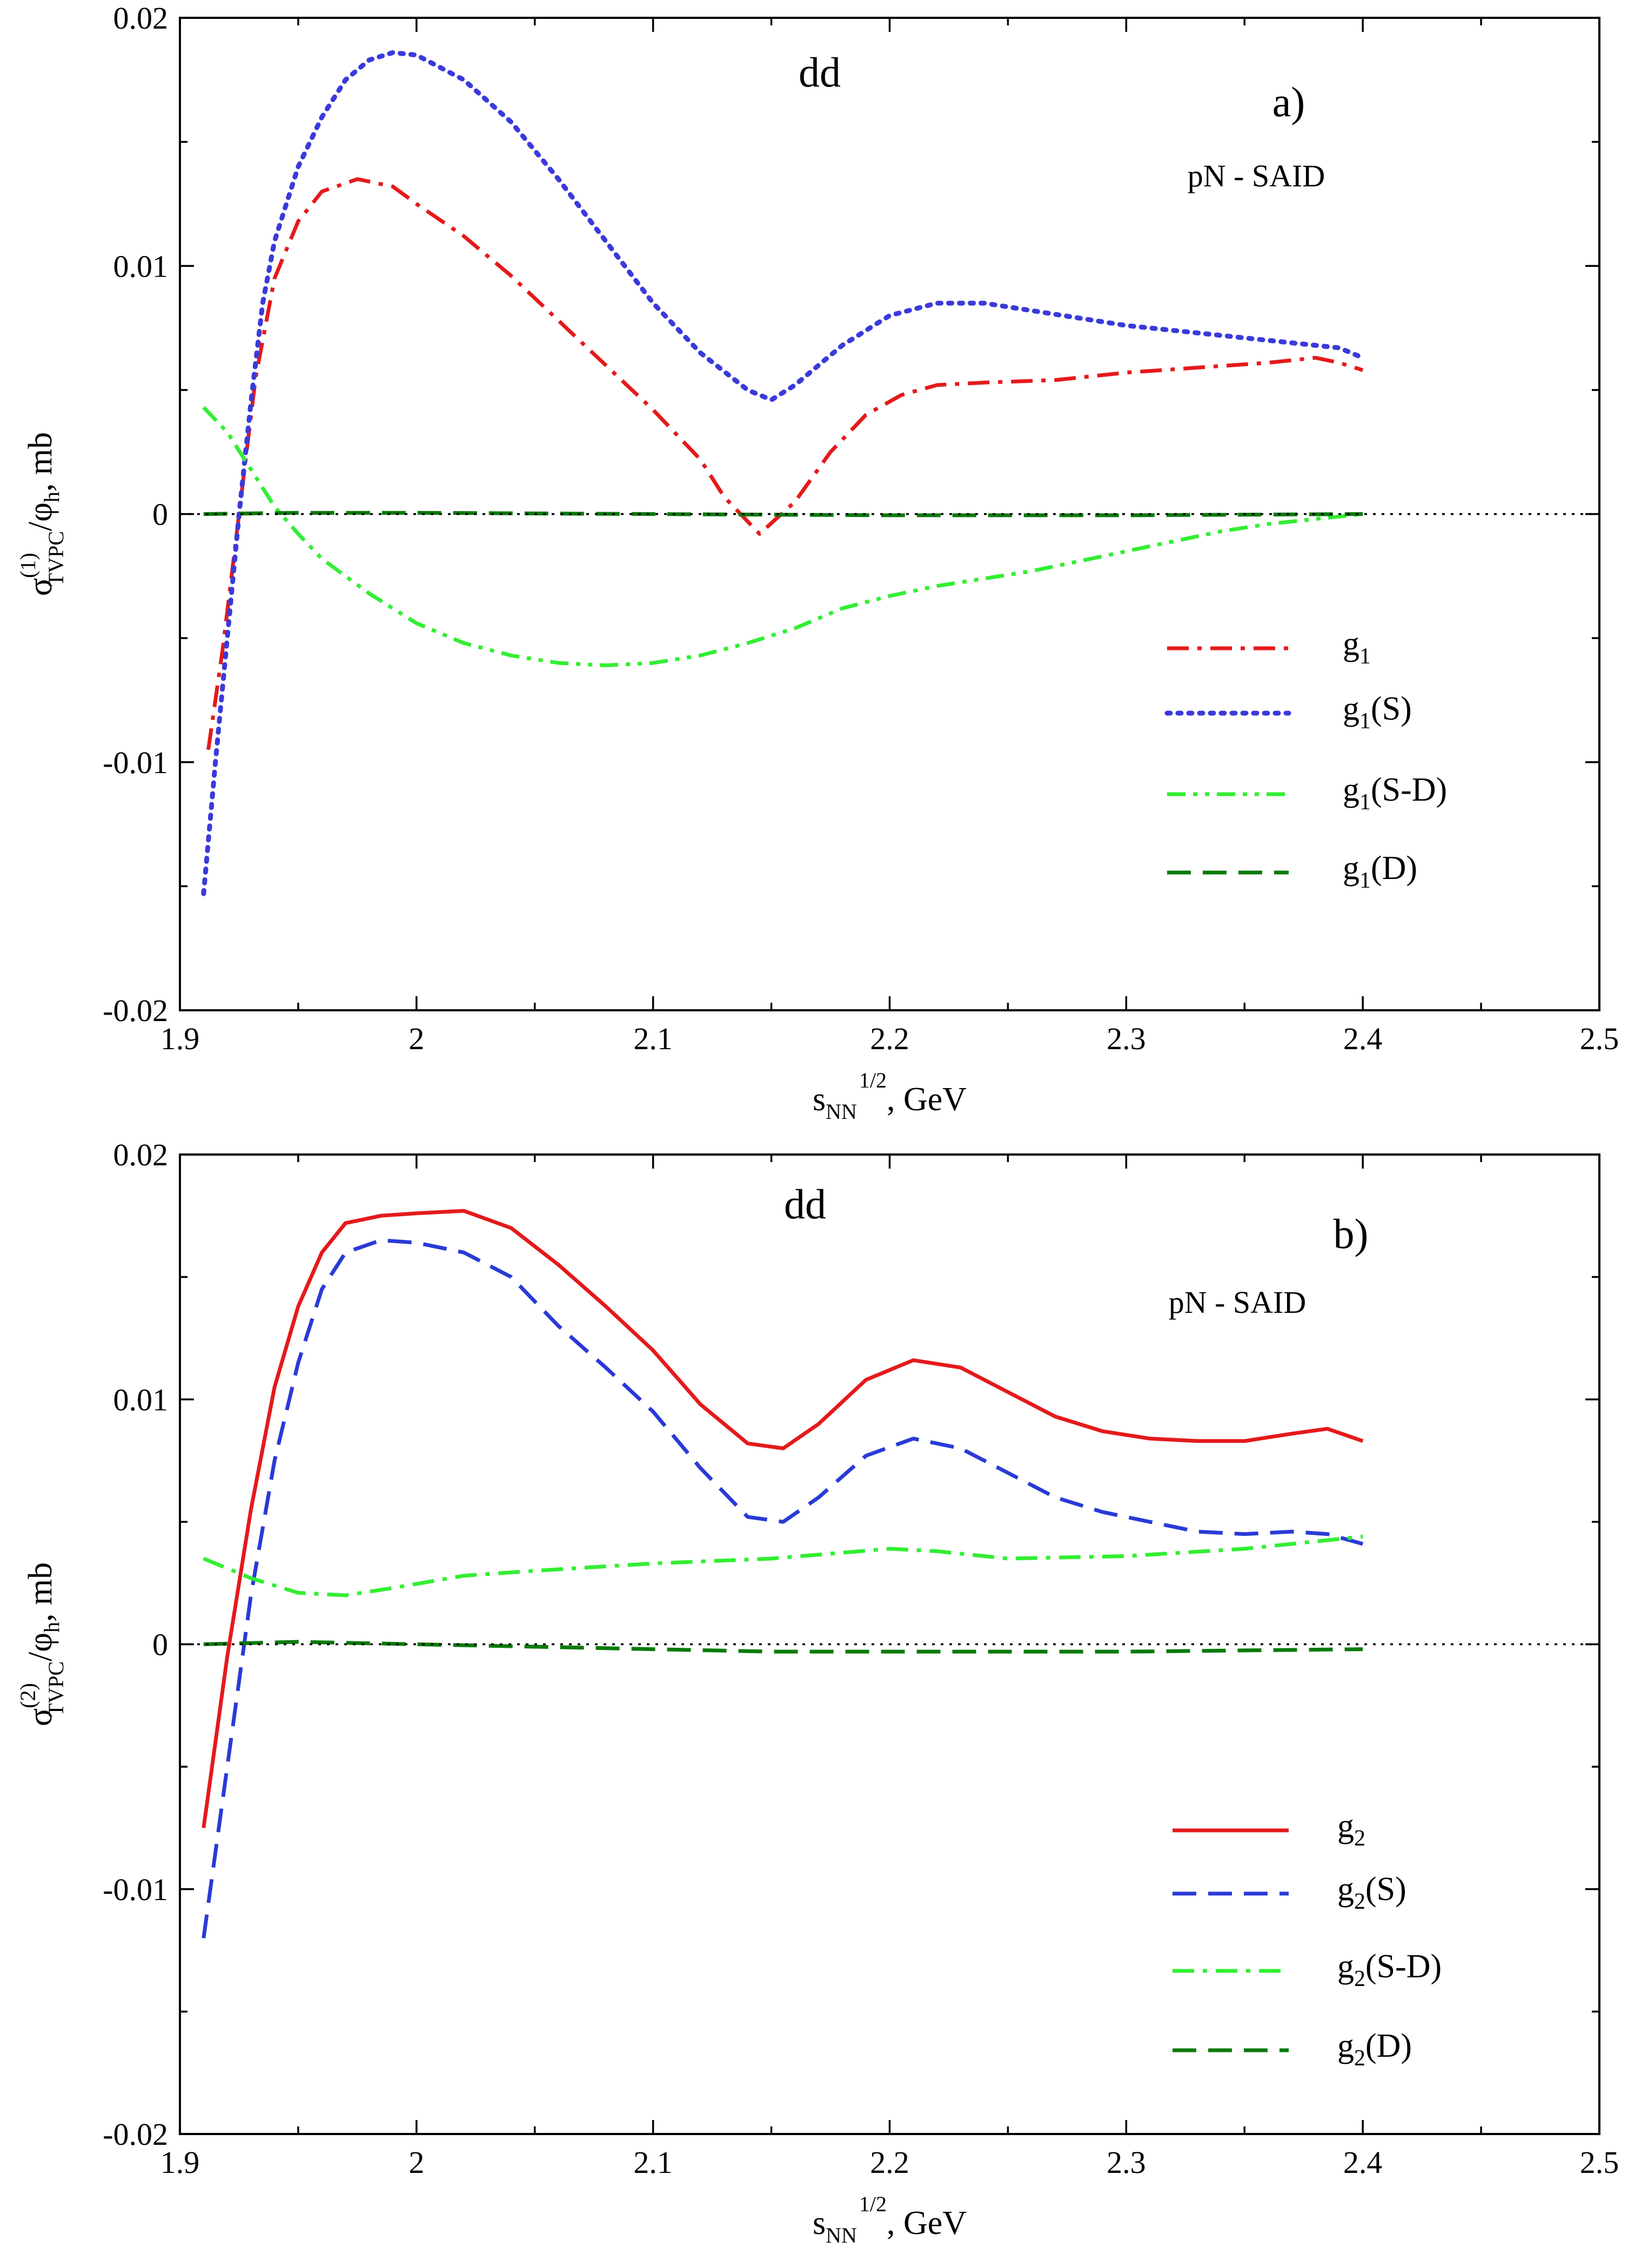  Describe the element at coordinates (820, 73) in the screenshot. I see `panel-a-reaction-label: dd` at that location.